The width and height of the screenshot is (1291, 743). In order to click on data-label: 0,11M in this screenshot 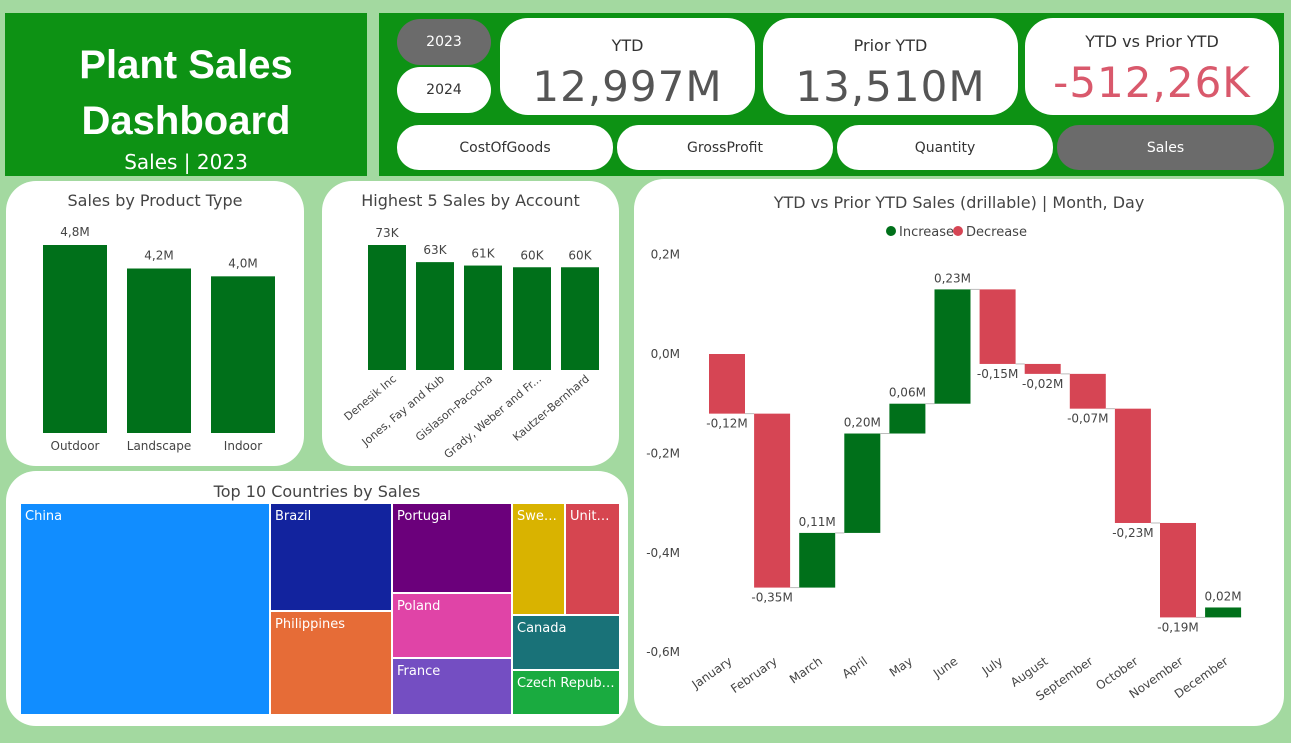, I will do `click(817, 522)`.